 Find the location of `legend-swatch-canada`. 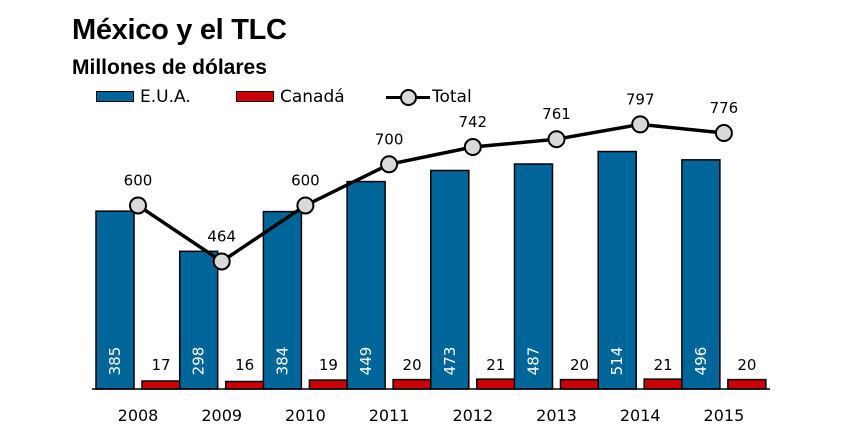

legend-swatch-canada is located at coordinates (255, 96).